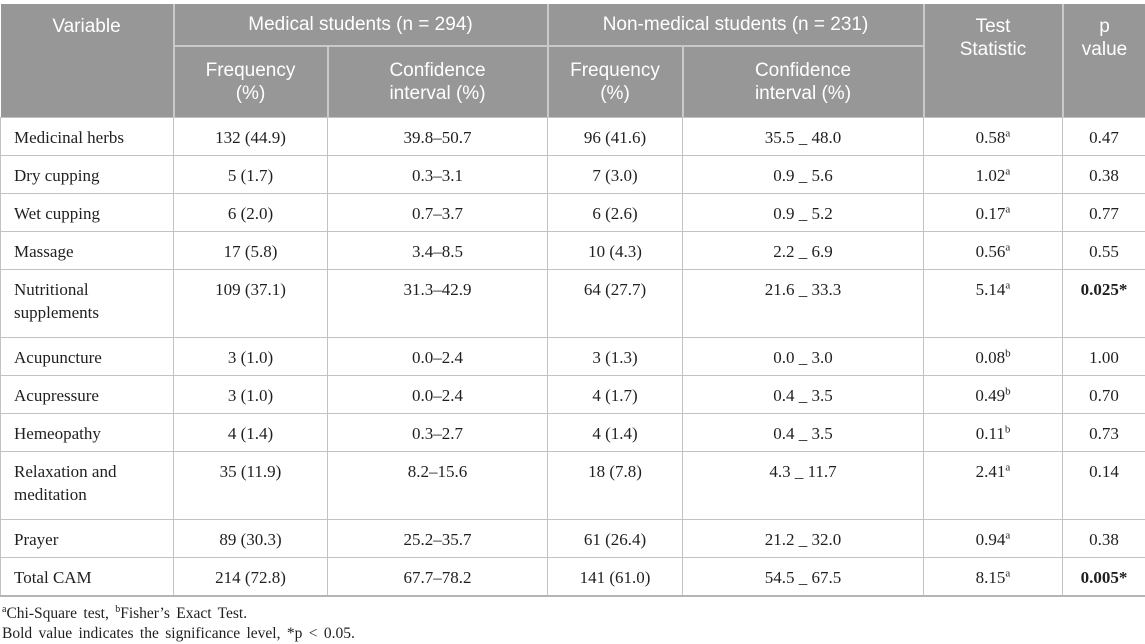  Describe the element at coordinates (251, 304) in the screenshot. I see `cell-med-frequency: 109 (37.1)` at that location.